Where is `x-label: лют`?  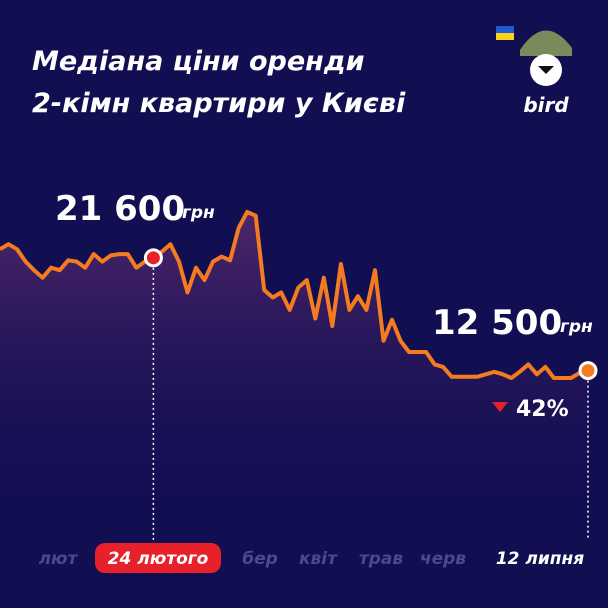
x-label: лют is located at coordinates (59, 559).